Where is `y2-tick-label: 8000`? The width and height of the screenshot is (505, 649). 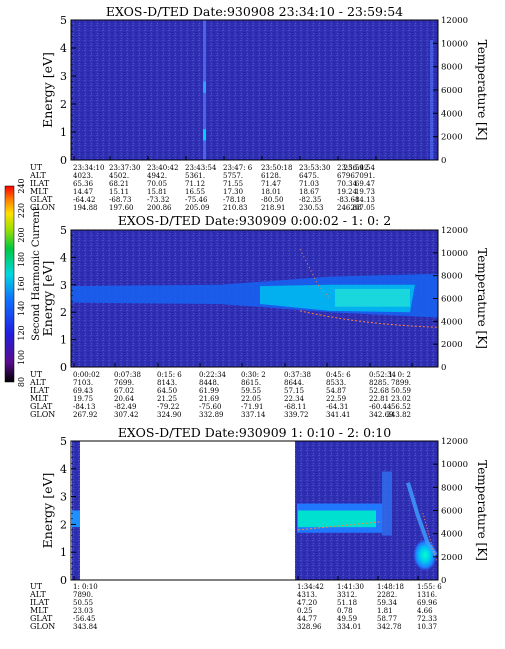
y2-tick-label: 8000 is located at coordinates (452, 68).